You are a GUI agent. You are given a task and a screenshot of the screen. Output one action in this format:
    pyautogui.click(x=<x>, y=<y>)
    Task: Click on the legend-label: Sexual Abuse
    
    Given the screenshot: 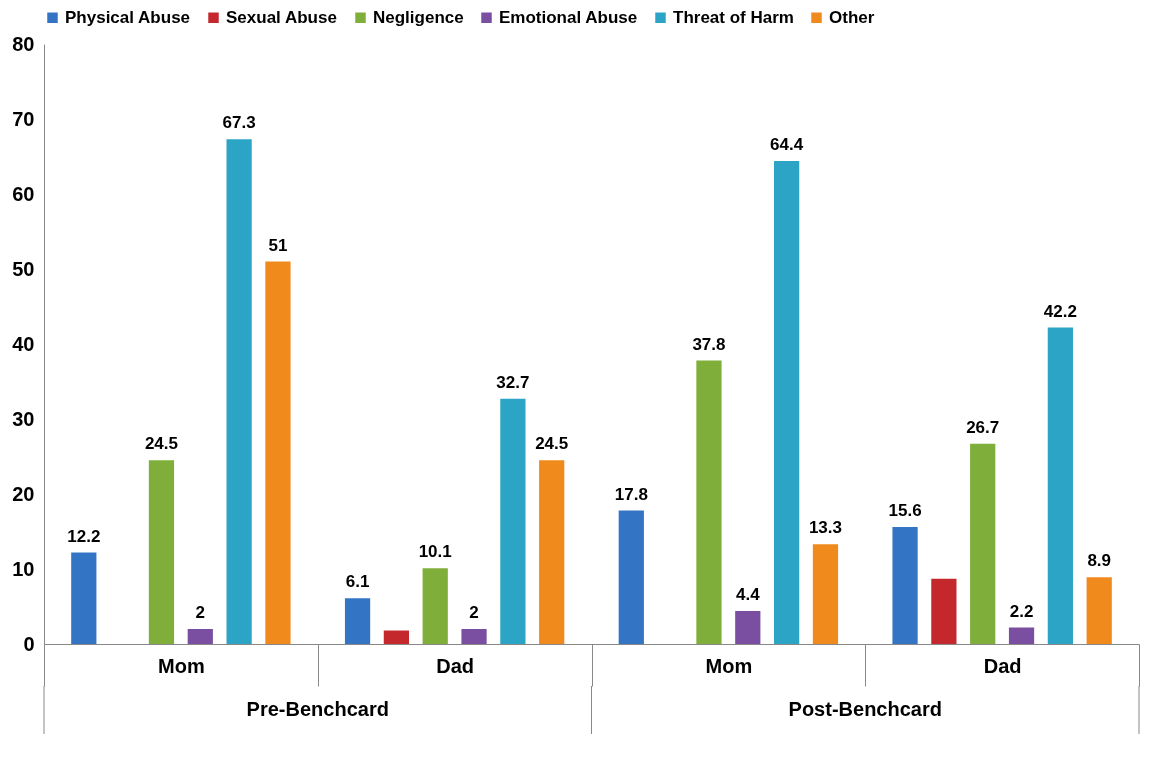 What is the action you would take?
    pyautogui.click(x=281, y=17)
    